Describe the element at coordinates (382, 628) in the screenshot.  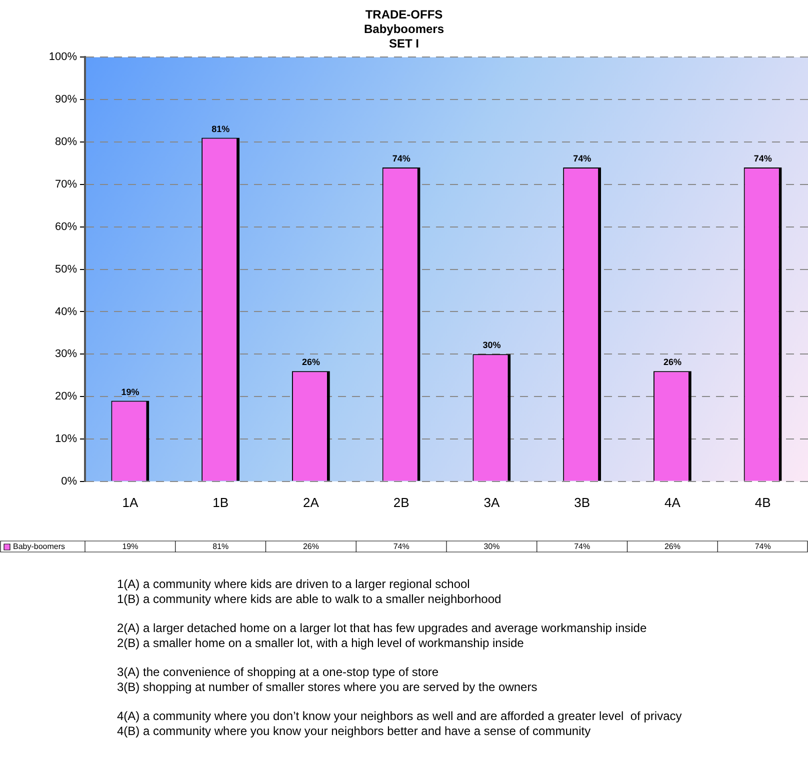
I see `text: 2(A) a larger detached home on a larger lot that has few upgrades and average workmanship inside` at that location.